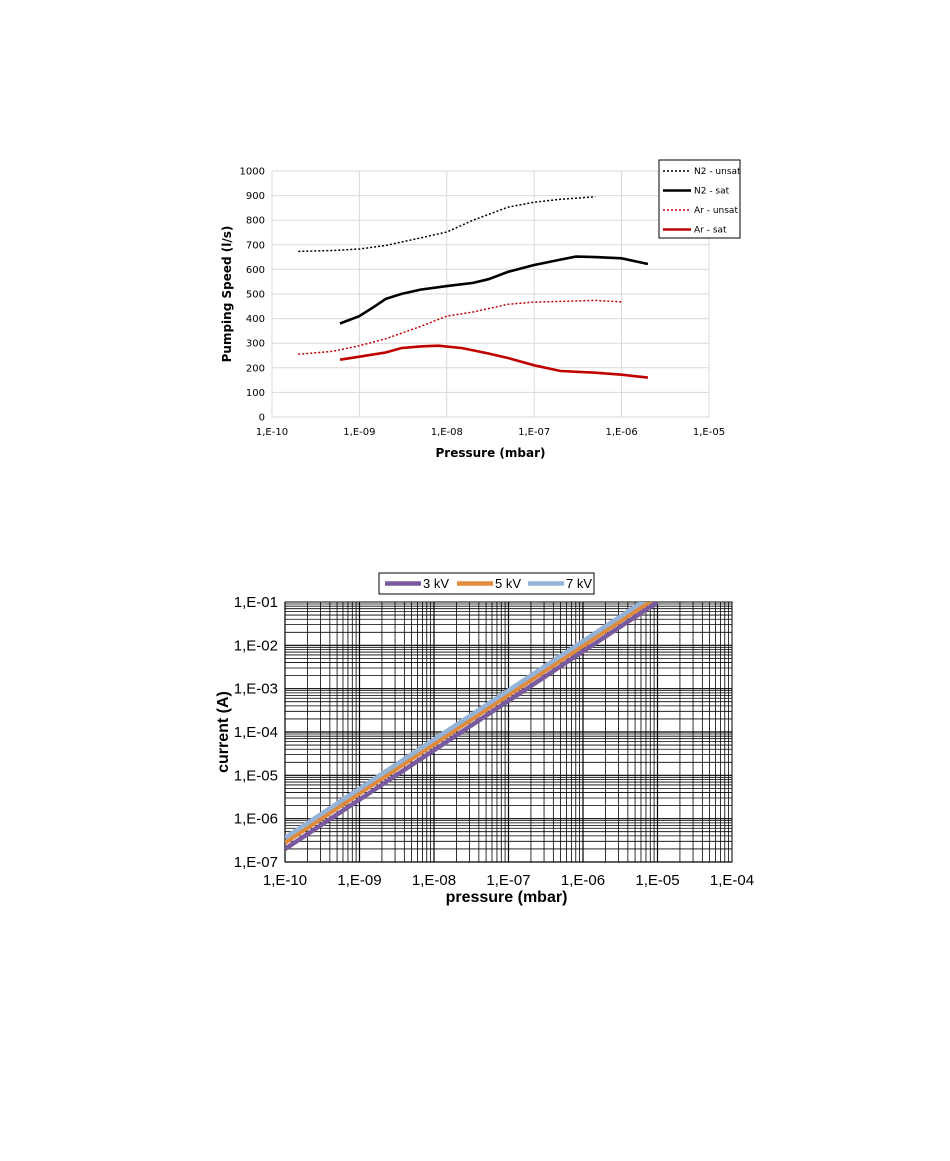 The height and width of the screenshot is (1161, 950). Describe the element at coordinates (255, 319) in the screenshot. I see `y-tick-label: 400` at that location.